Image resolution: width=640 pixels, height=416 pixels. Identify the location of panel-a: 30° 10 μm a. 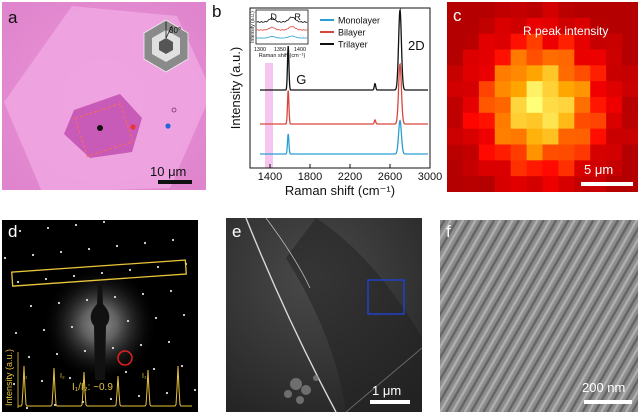
(104, 96).